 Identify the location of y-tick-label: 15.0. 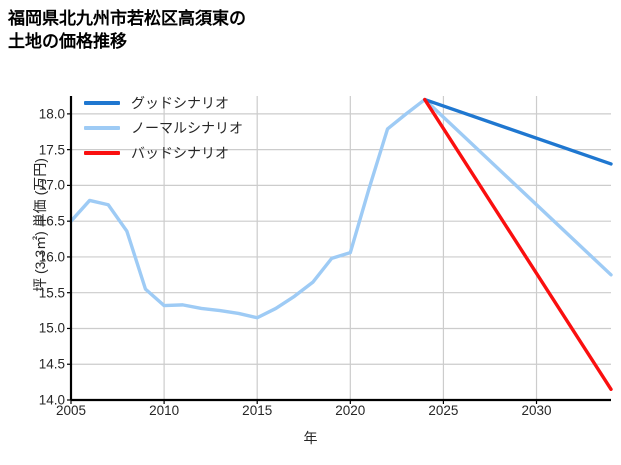
(51, 328).